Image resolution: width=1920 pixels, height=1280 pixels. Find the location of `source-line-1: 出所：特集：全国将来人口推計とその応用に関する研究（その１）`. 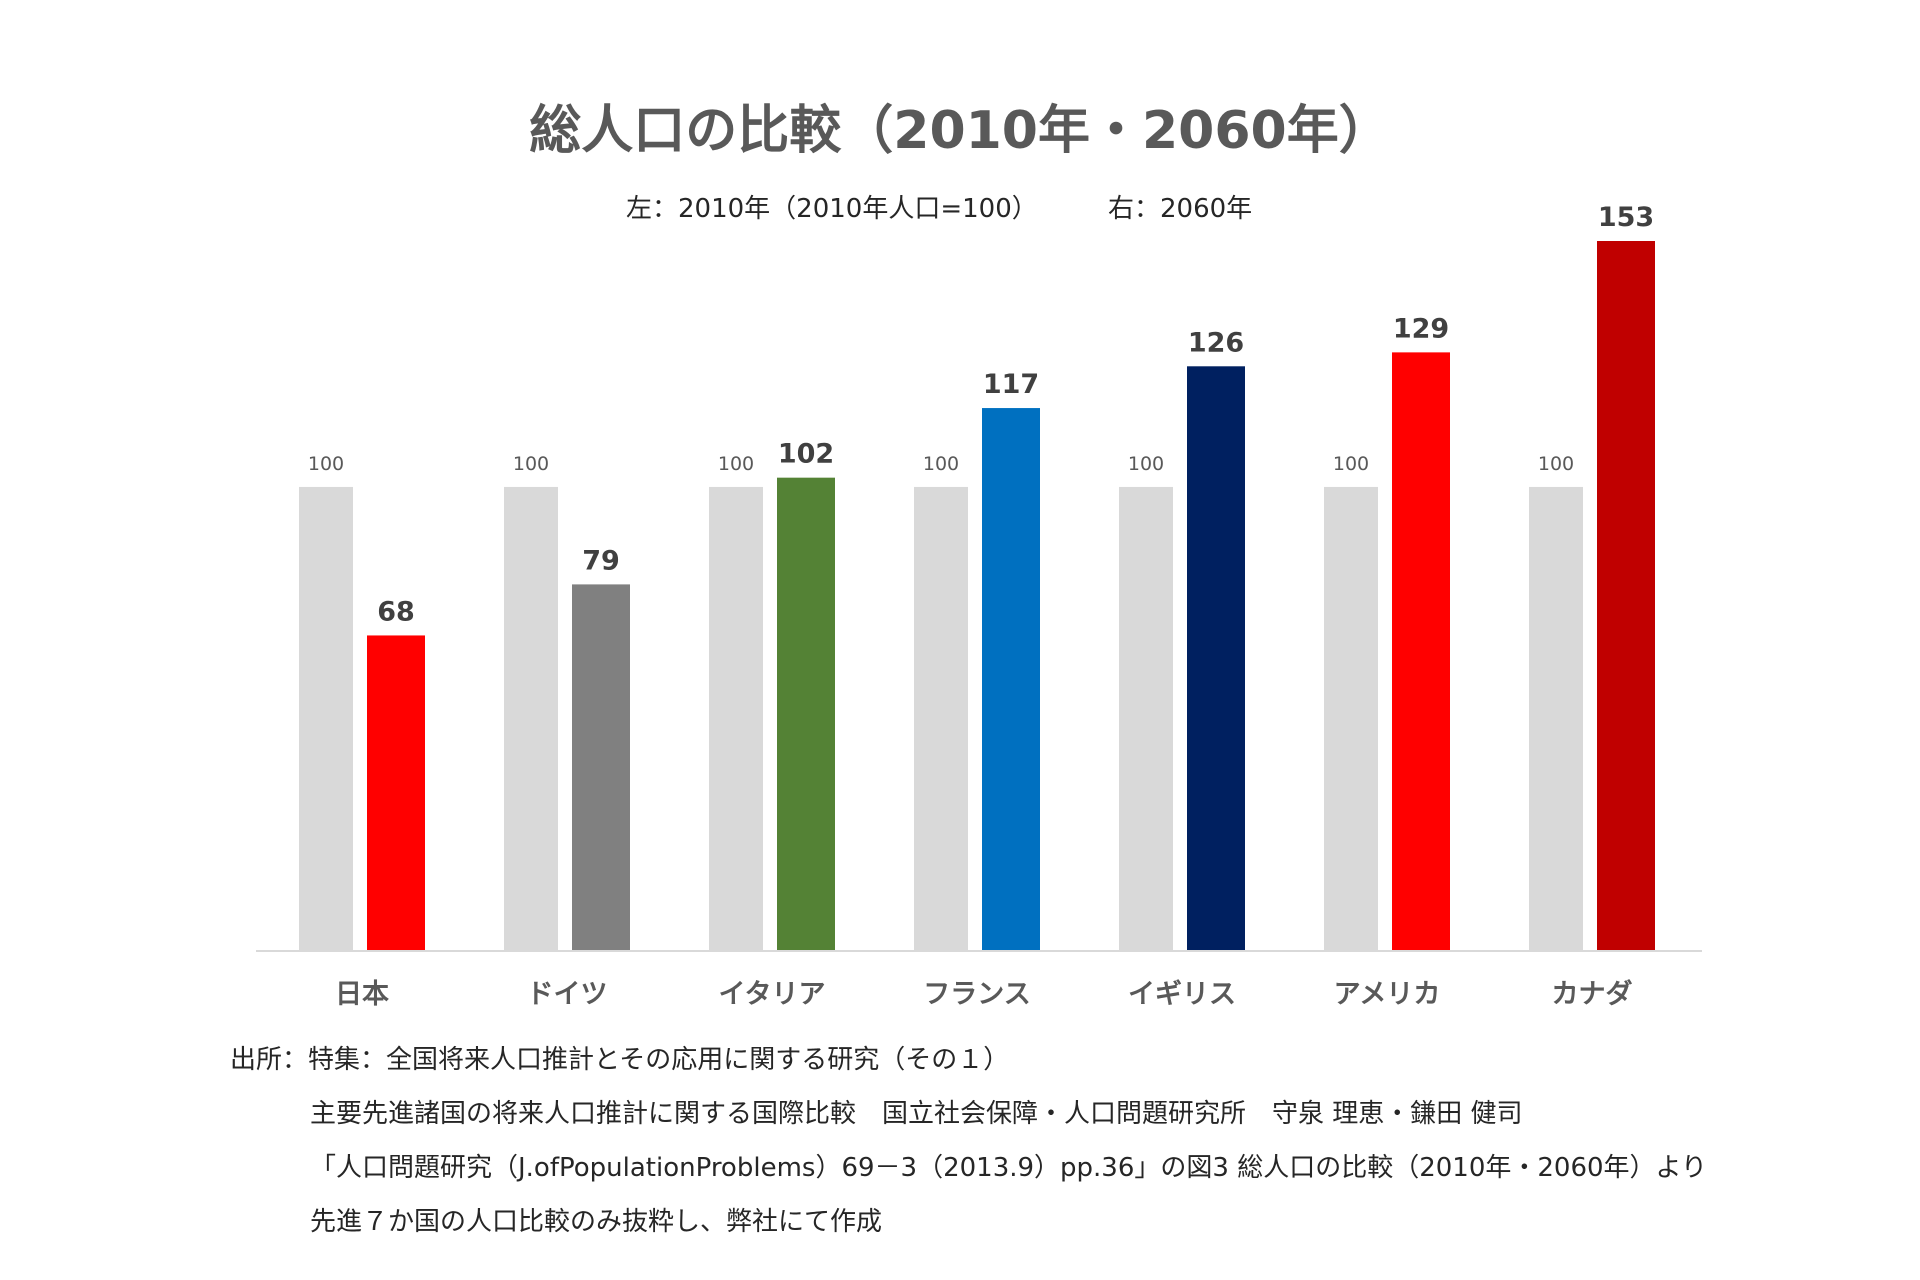

source-line-1: 出所：特集：全国将来人口推計とその応用に関する研究（その１） is located at coordinates (620, 1060).